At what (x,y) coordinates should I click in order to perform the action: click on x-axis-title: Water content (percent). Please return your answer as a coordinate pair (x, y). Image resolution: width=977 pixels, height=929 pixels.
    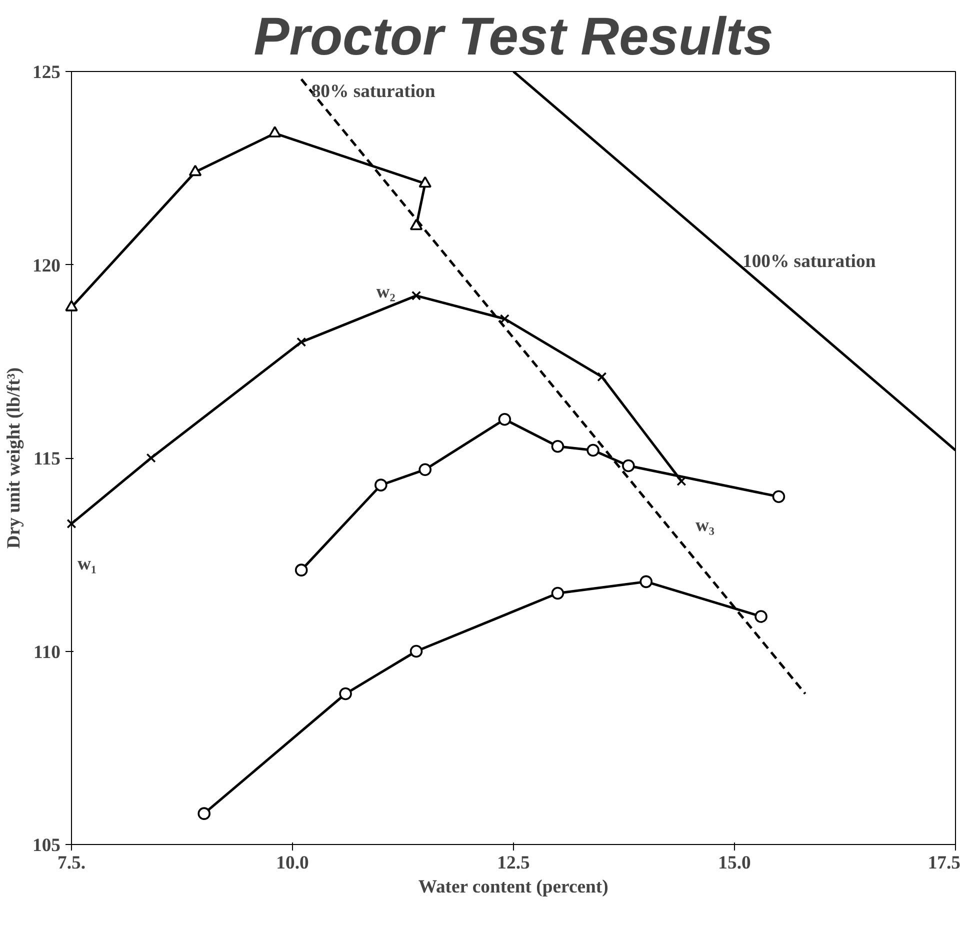
    Looking at the image, I should click on (513, 887).